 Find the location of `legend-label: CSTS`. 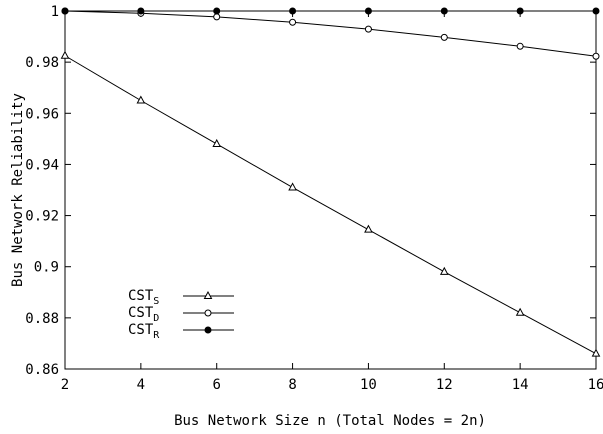

legend-label: CSTS is located at coordinates (143, 297).